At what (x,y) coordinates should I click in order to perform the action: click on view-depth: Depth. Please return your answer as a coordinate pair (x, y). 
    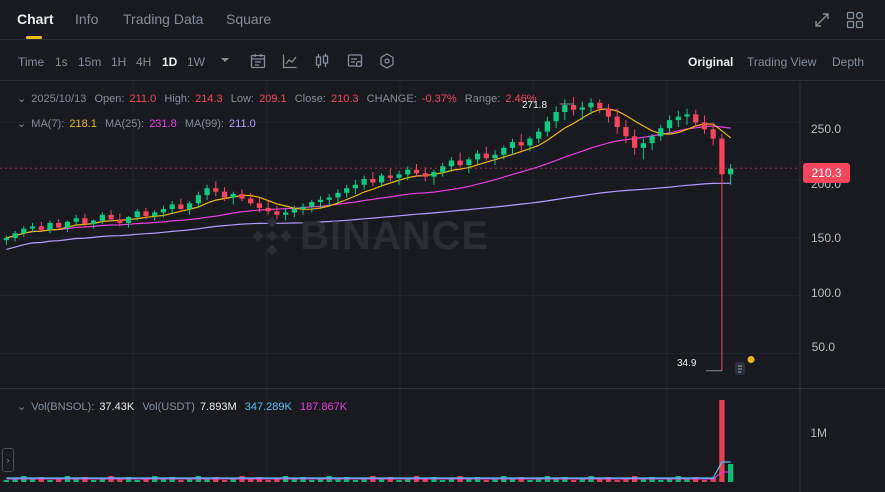
    Looking at the image, I should click on (848, 62).